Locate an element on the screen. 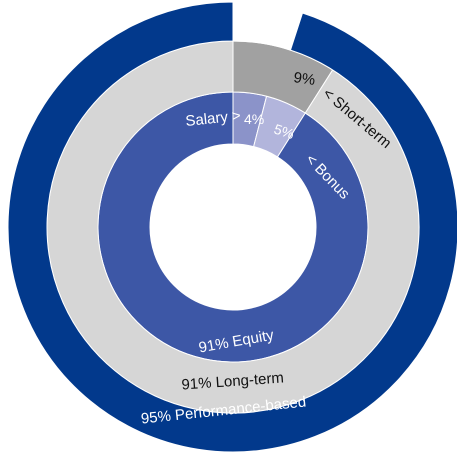 The height and width of the screenshot is (464, 457). bonus-percent-label: 5% is located at coordinates (284, 131).